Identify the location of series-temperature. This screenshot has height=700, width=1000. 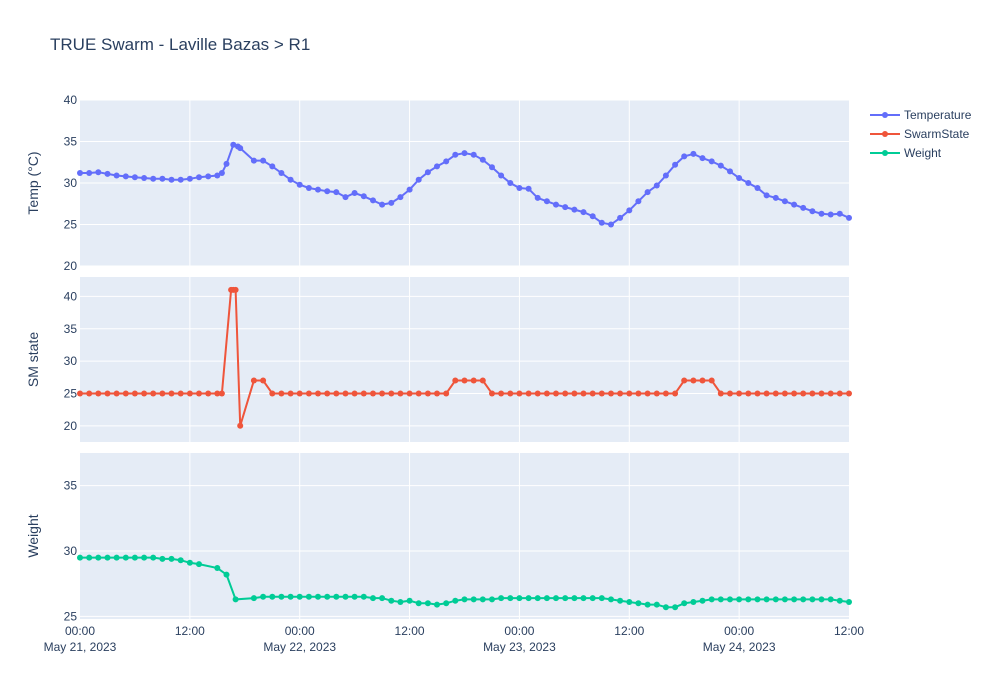
(464, 184).